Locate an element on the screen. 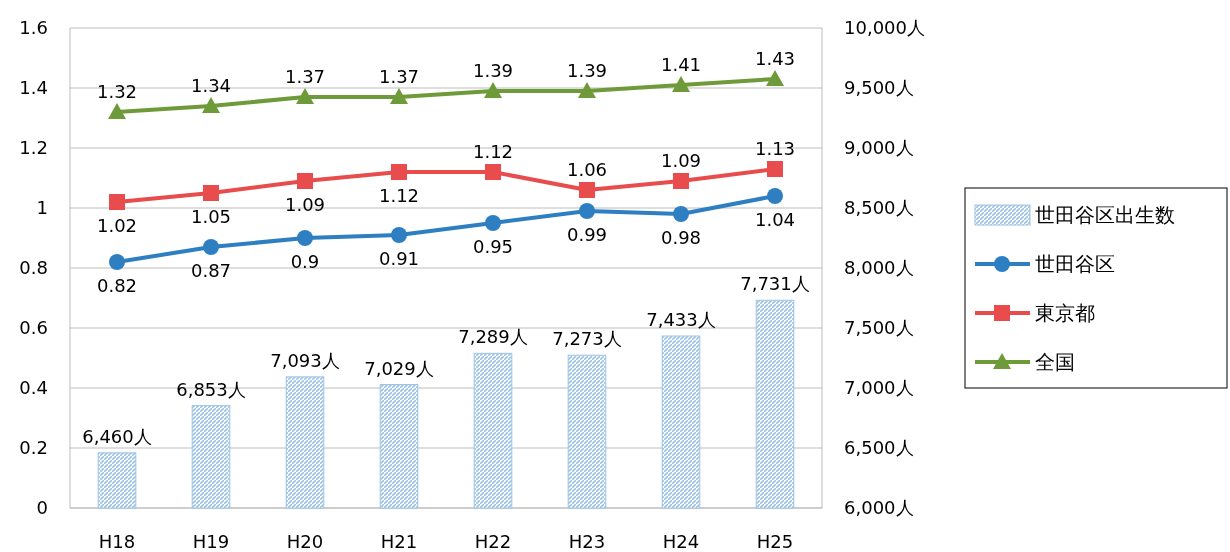  data-label: 0.98 is located at coordinates (681, 237).